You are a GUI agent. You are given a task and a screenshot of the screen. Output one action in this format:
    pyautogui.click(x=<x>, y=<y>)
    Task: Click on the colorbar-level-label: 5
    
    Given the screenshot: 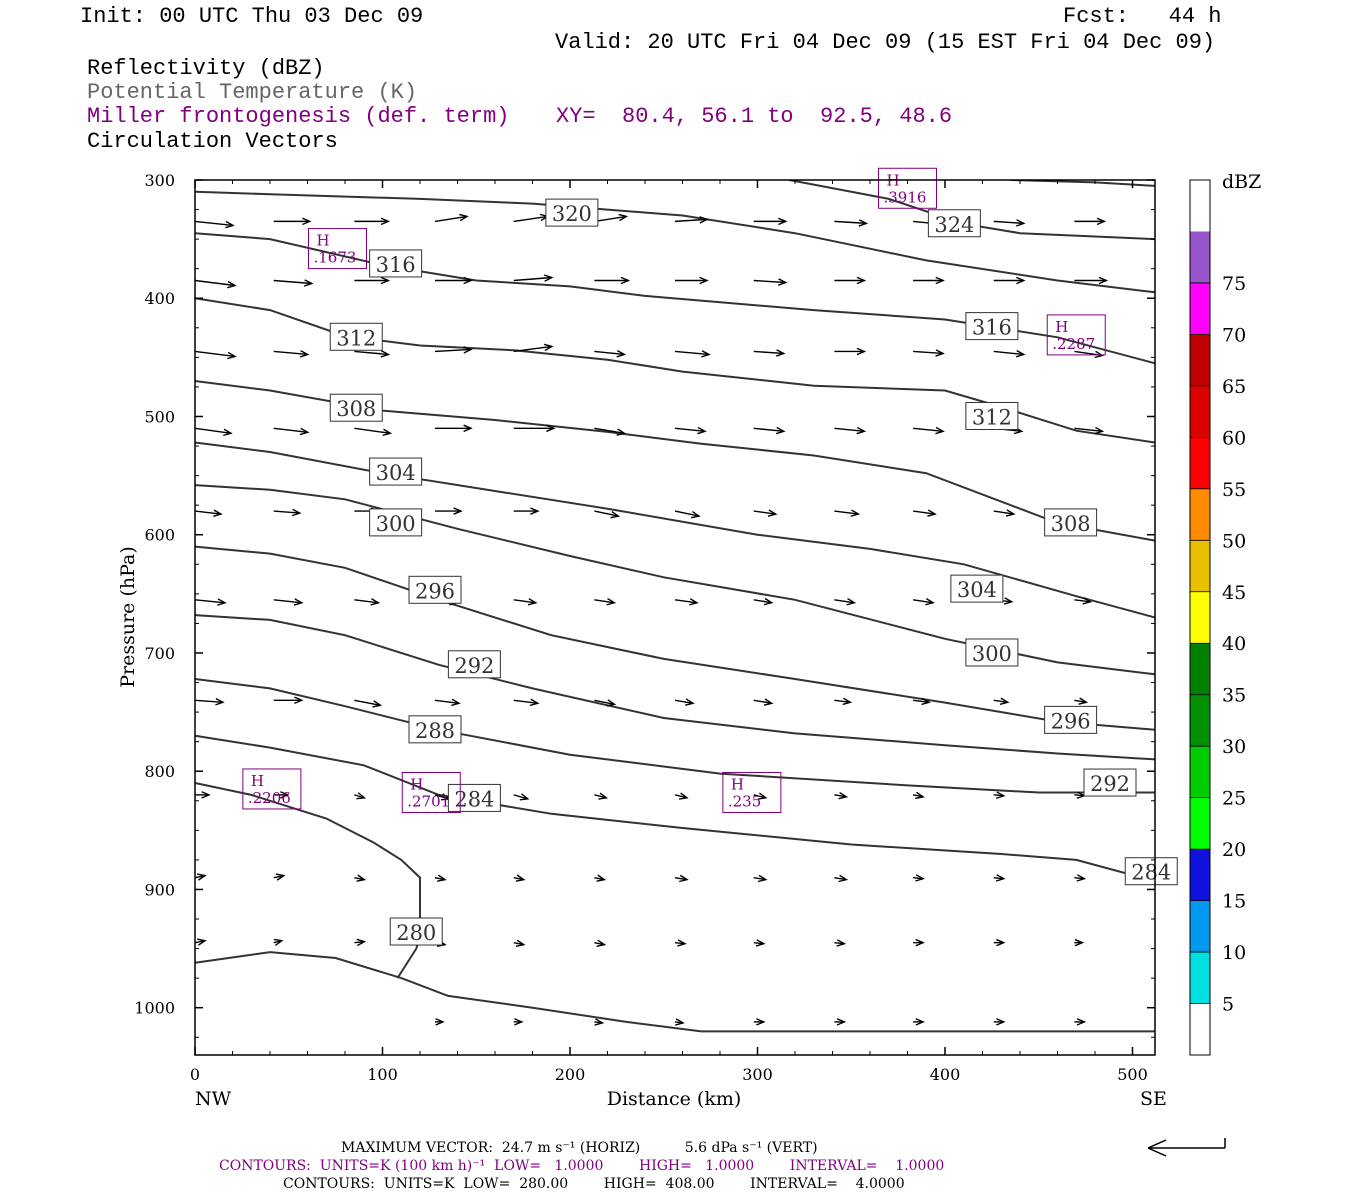 What is the action you would take?
    pyautogui.click(x=1228, y=1005)
    